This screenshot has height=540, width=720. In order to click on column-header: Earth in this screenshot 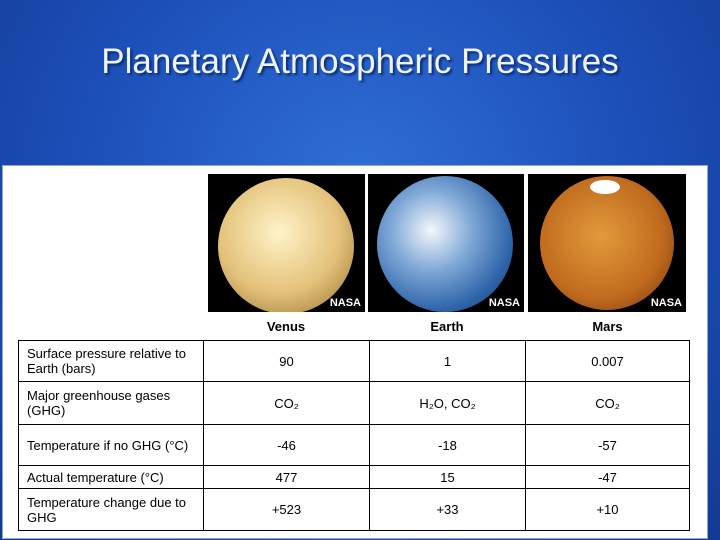, I will do `click(447, 326)`.